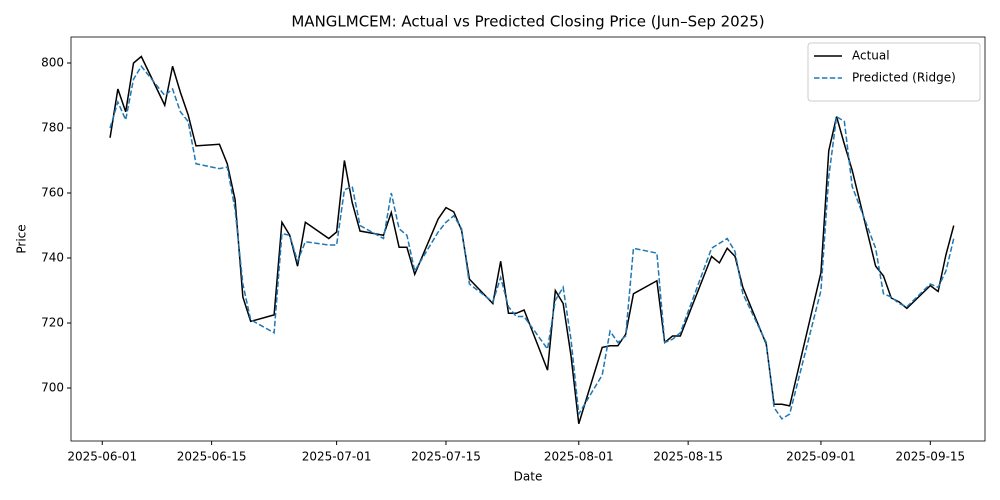  Describe the element at coordinates (22, 238) in the screenshot. I see `y-axis-label: Price` at that location.